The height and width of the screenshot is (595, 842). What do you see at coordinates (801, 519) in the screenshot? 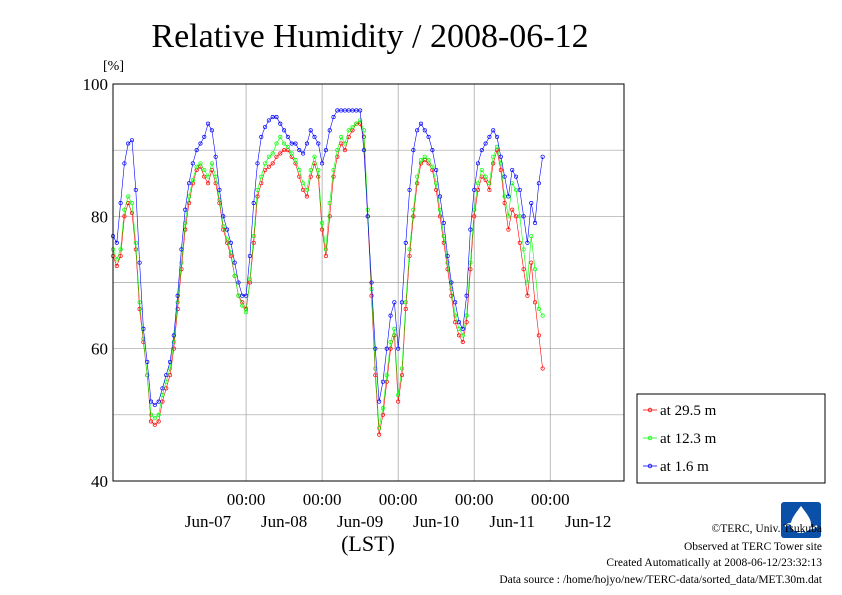
I see `logo-drop-shape` at bounding box center [801, 519].